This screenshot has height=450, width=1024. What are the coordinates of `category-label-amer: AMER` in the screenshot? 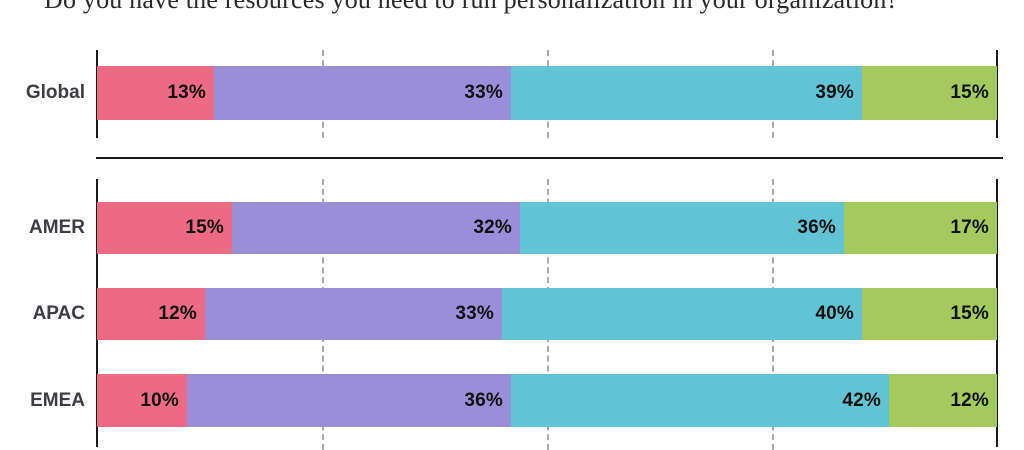 It's located at (57, 227).